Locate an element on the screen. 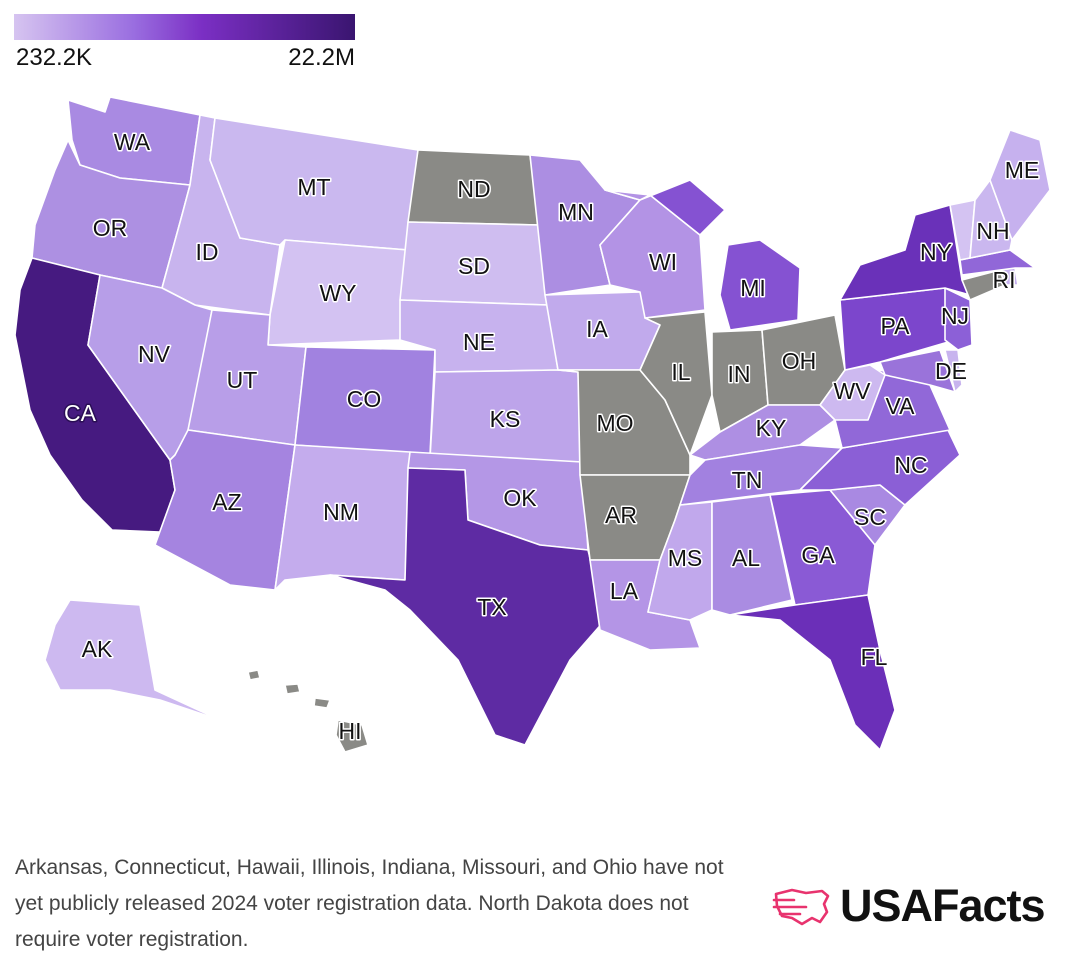 The height and width of the screenshot is (974, 1080). state-nh is located at coordinates (991, 219).